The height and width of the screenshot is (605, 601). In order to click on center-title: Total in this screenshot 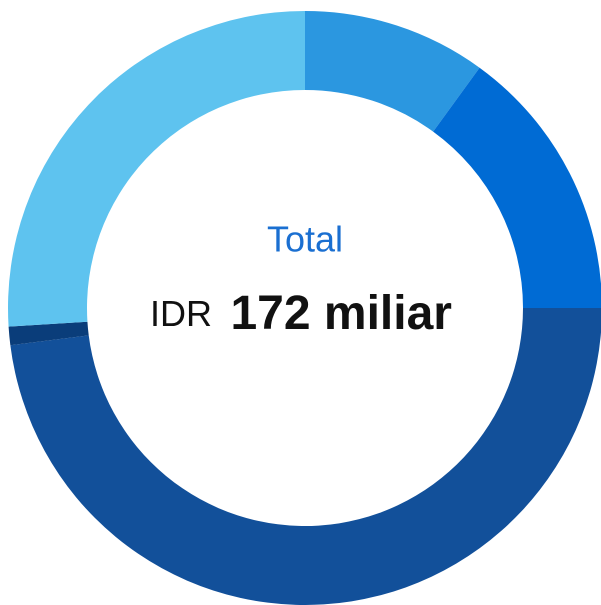, I will do `click(305, 239)`.